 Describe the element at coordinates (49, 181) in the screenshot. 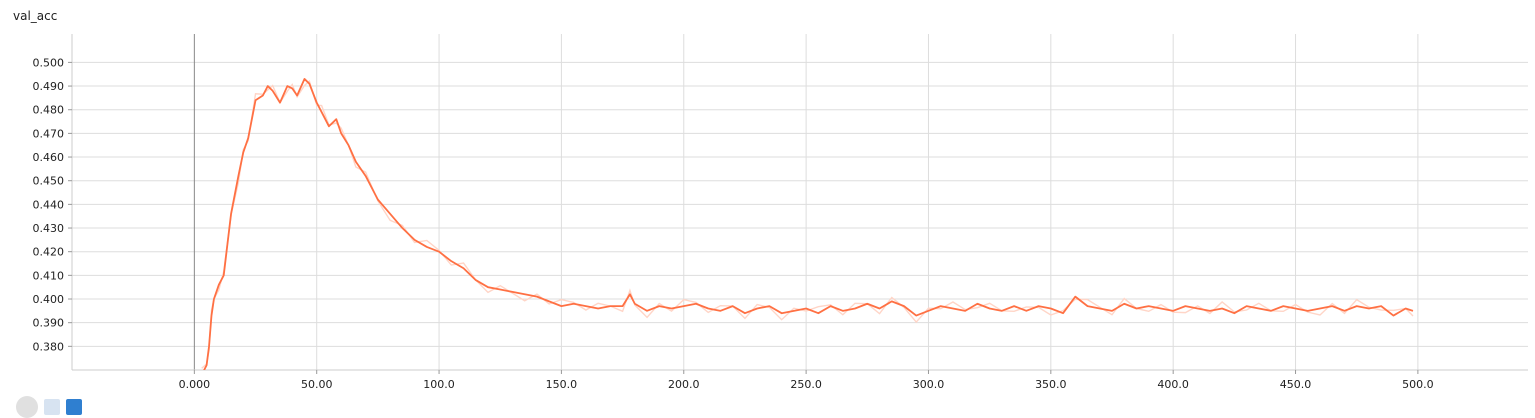

I see `y-tick-label: 0.450` at that location.